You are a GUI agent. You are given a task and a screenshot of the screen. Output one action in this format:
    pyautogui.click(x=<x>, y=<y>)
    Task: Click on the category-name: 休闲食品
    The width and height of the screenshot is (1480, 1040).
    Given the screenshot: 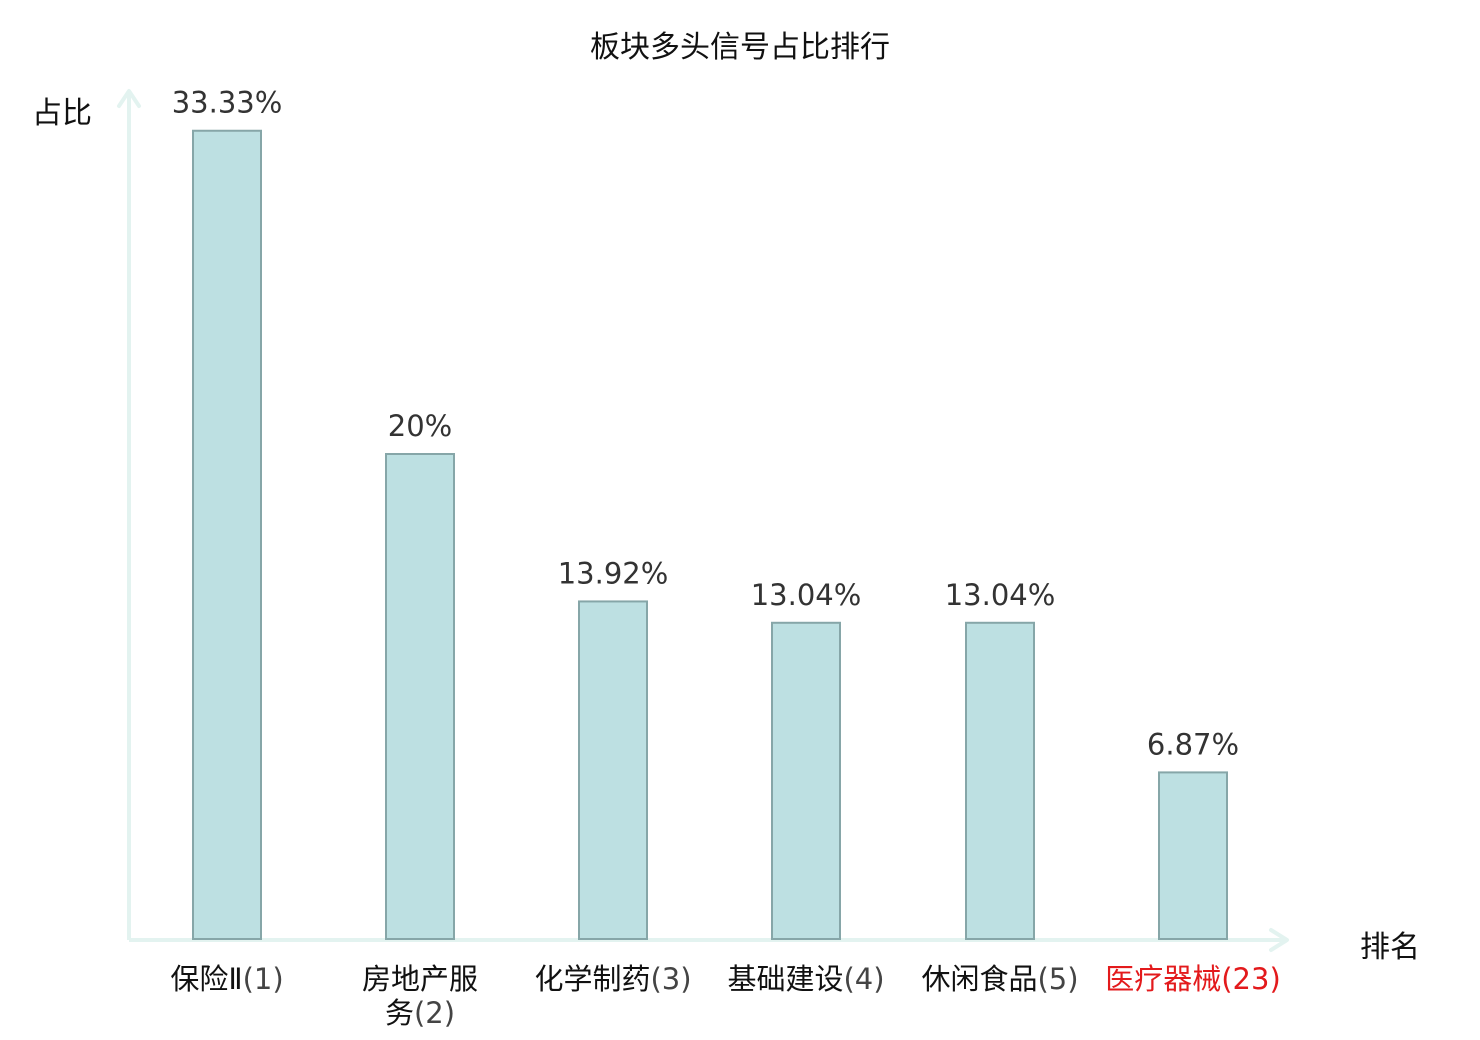 What is the action you would take?
    pyautogui.click(x=979, y=979)
    